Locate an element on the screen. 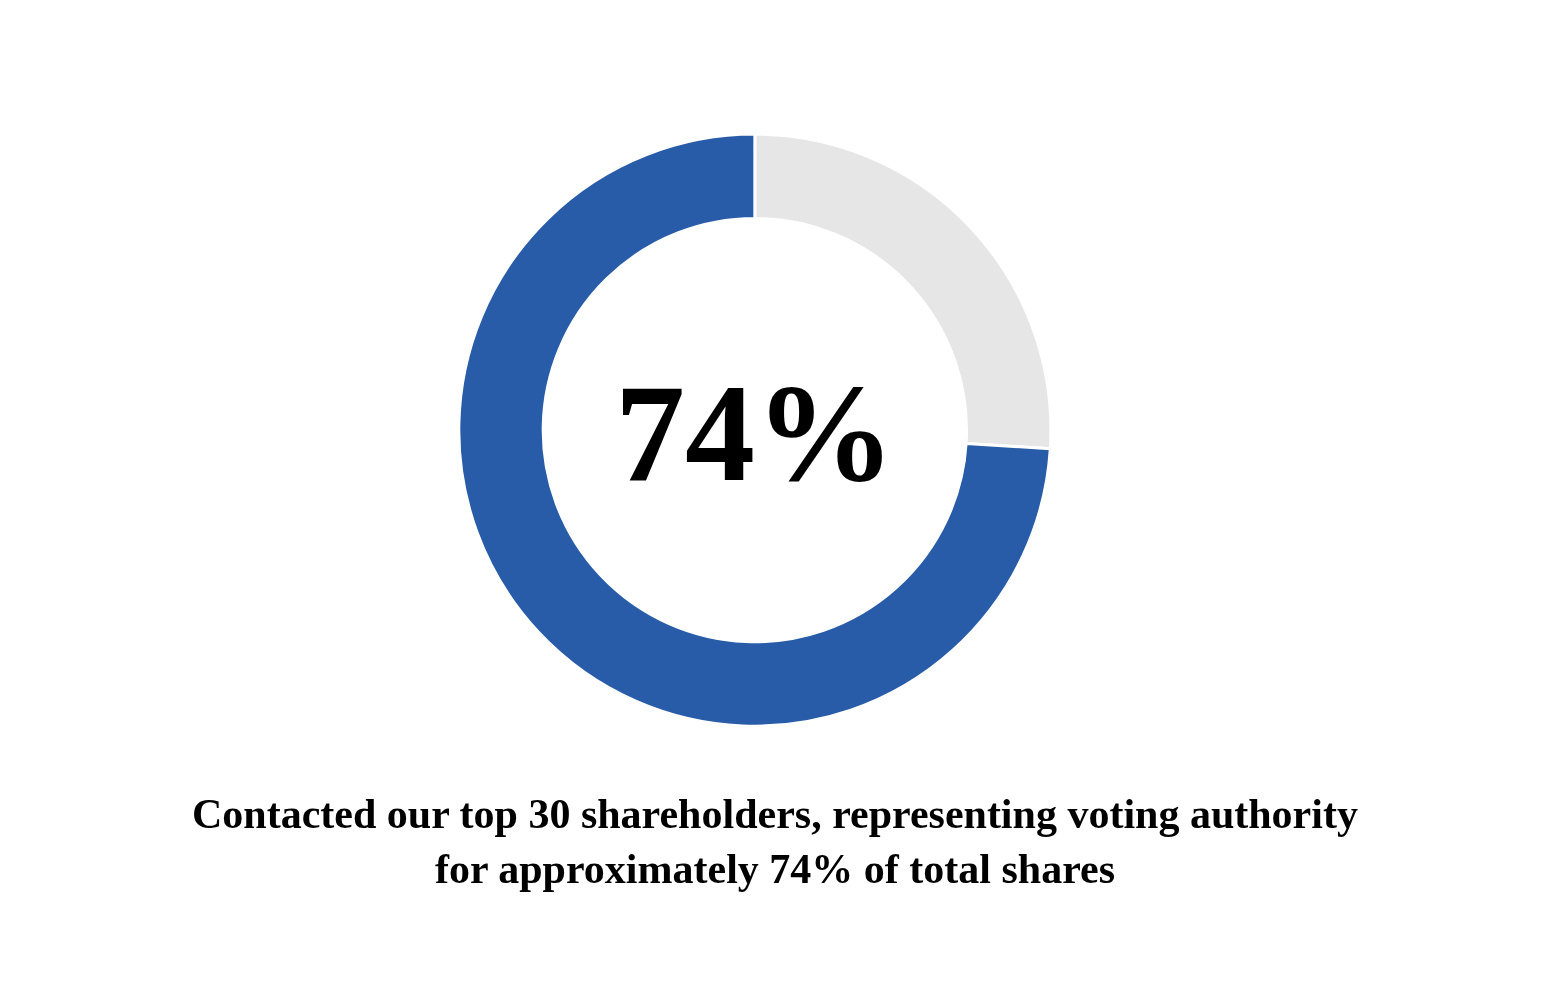 Image resolution: width=1550 pixels, height=982 pixels. text: 74% is located at coordinates (755, 432).